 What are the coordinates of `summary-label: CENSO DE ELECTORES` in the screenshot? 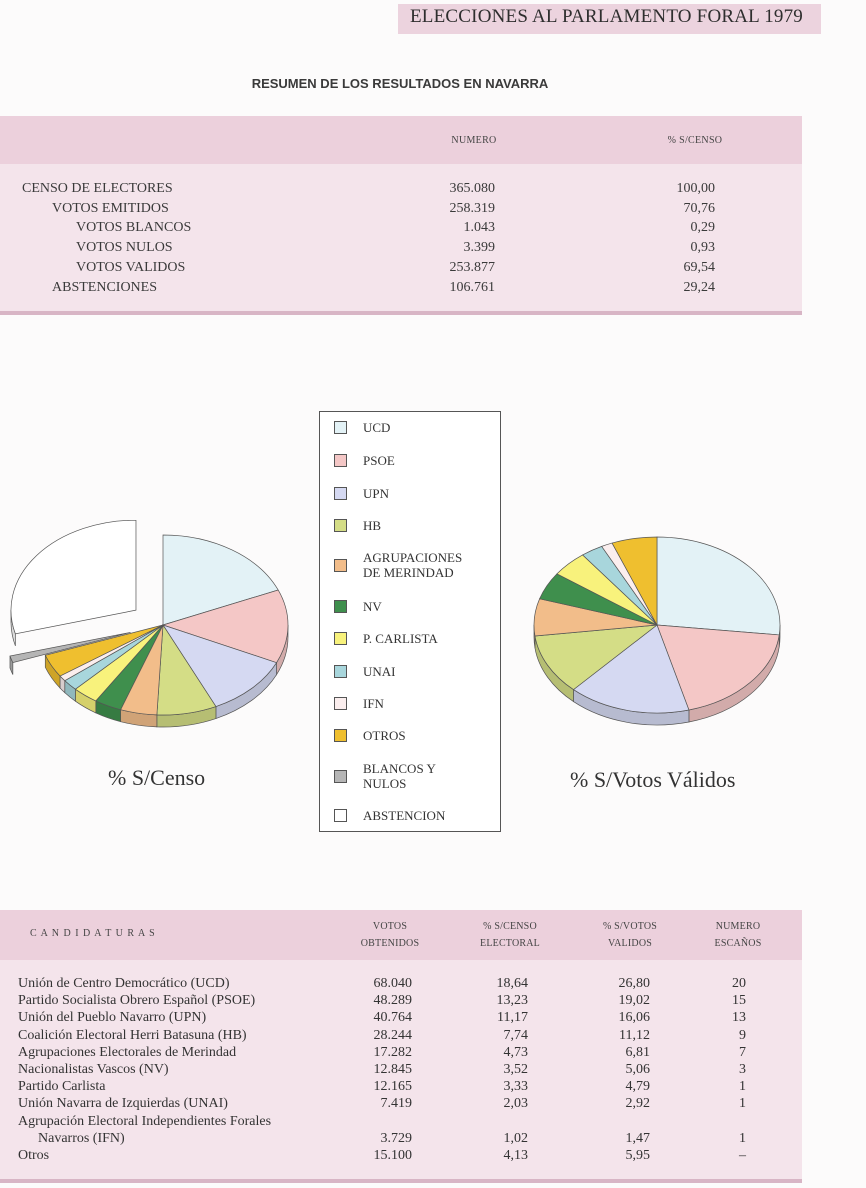 It's located at (97, 188).